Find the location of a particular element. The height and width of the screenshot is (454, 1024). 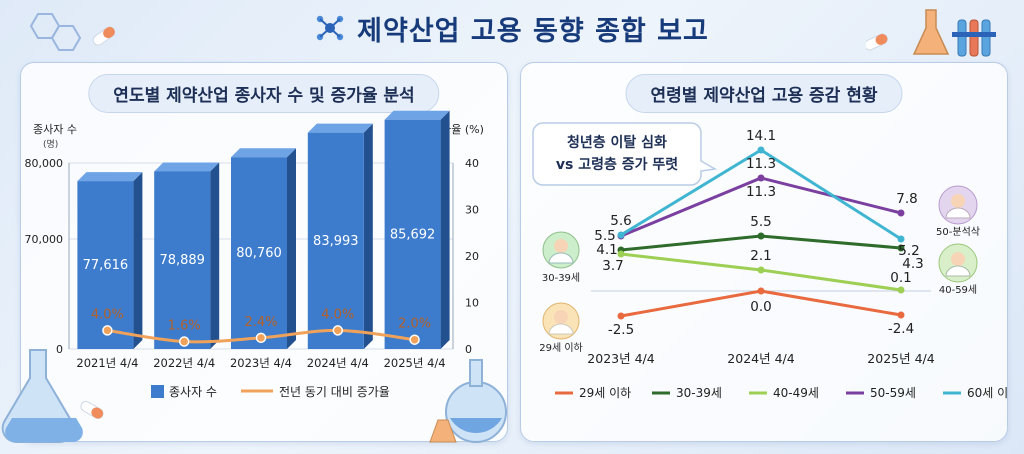

y-left-label: 종사자 수 is located at coordinates (55, 129).